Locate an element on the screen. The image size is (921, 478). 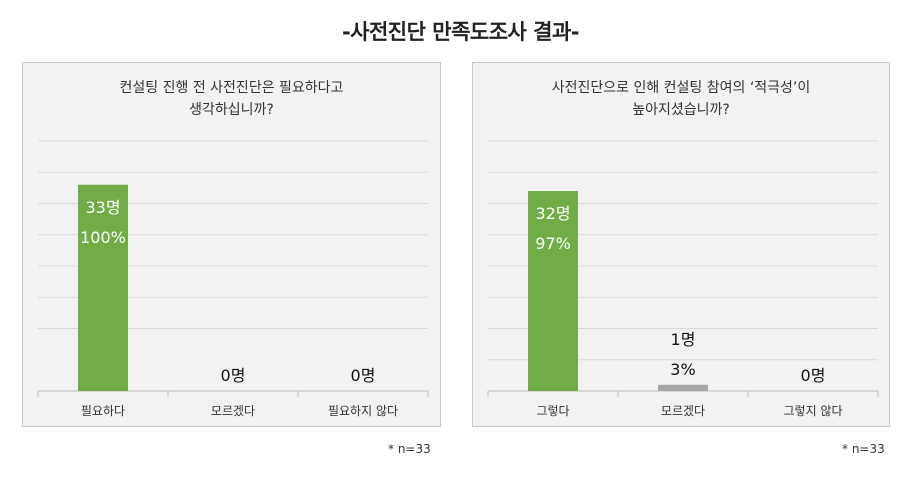
category-label: 그렇지 않다 is located at coordinates (812, 410).